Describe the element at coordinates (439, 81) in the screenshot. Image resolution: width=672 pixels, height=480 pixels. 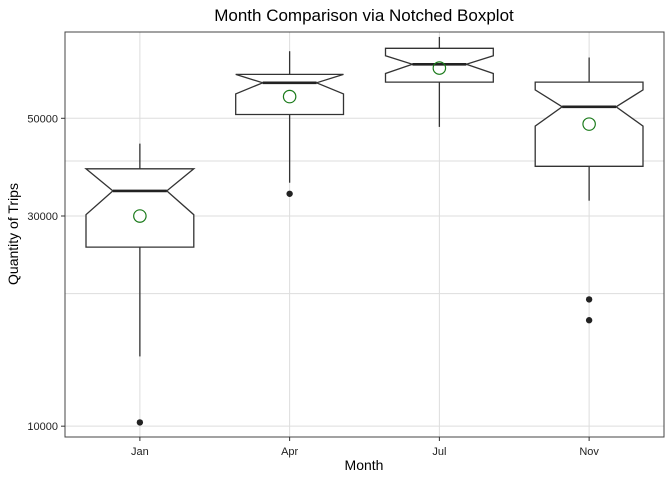
I see `box-jul` at that location.